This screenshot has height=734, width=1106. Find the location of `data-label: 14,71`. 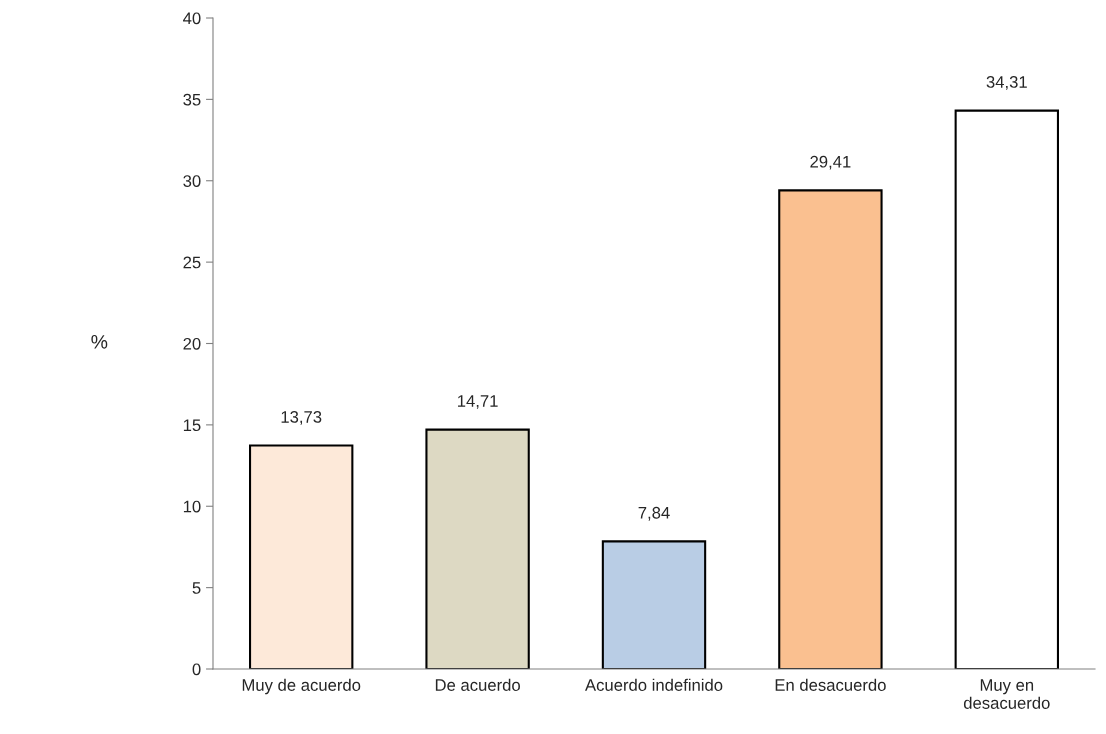

data-label: 14,71 is located at coordinates (478, 402).